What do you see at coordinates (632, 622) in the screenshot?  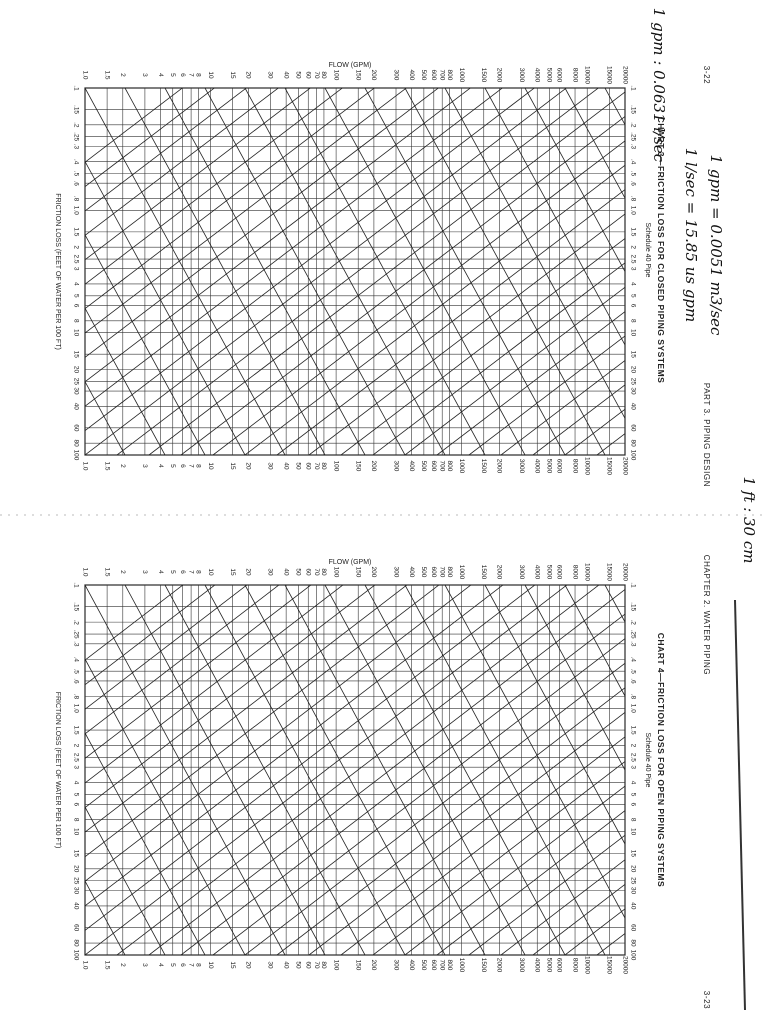 I see `friction-tick-label: .2` at bounding box center [632, 622].